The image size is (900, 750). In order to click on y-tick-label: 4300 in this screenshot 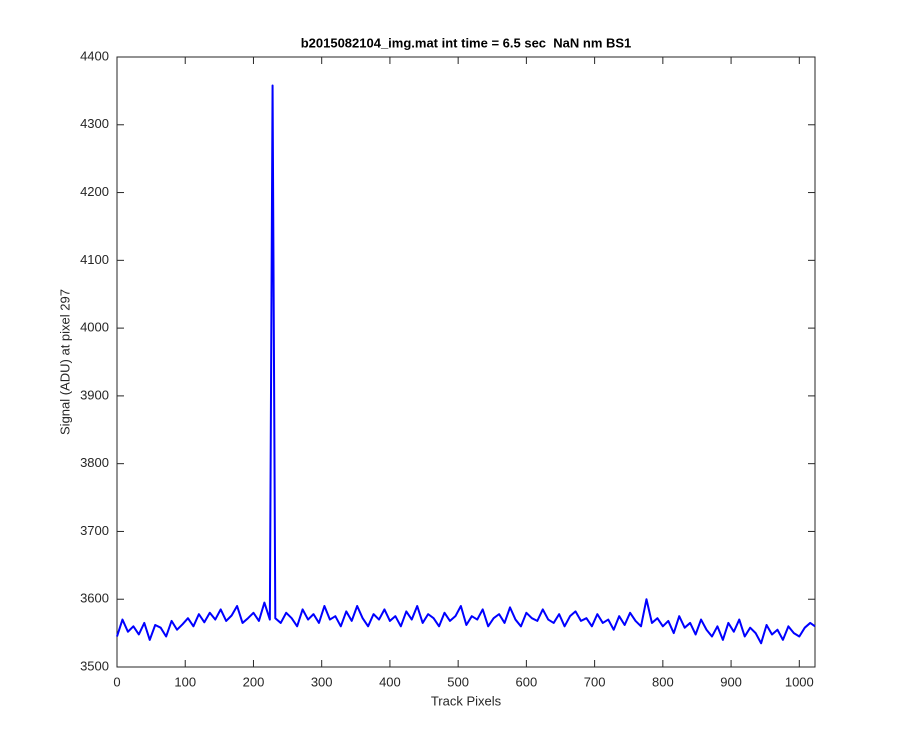, I will do `click(94, 123)`.